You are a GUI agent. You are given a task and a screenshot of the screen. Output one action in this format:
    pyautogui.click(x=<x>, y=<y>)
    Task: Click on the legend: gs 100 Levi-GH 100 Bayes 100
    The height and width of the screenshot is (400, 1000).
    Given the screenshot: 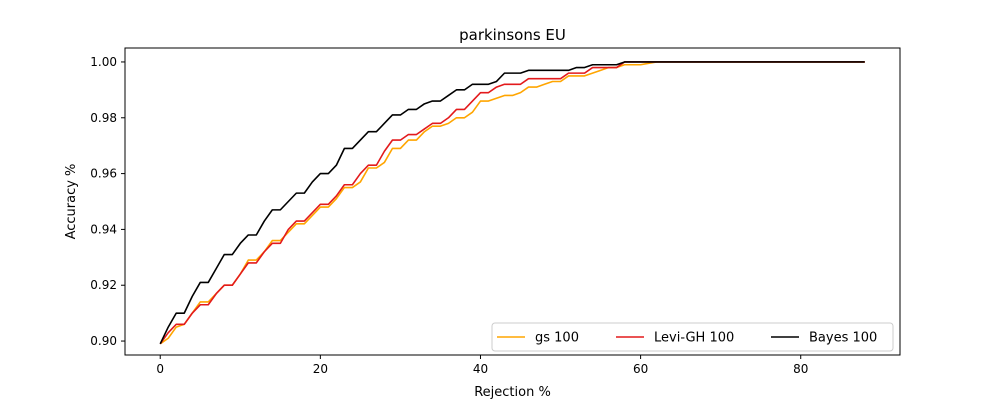 What is the action you would take?
    pyautogui.click(x=692, y=337)
    